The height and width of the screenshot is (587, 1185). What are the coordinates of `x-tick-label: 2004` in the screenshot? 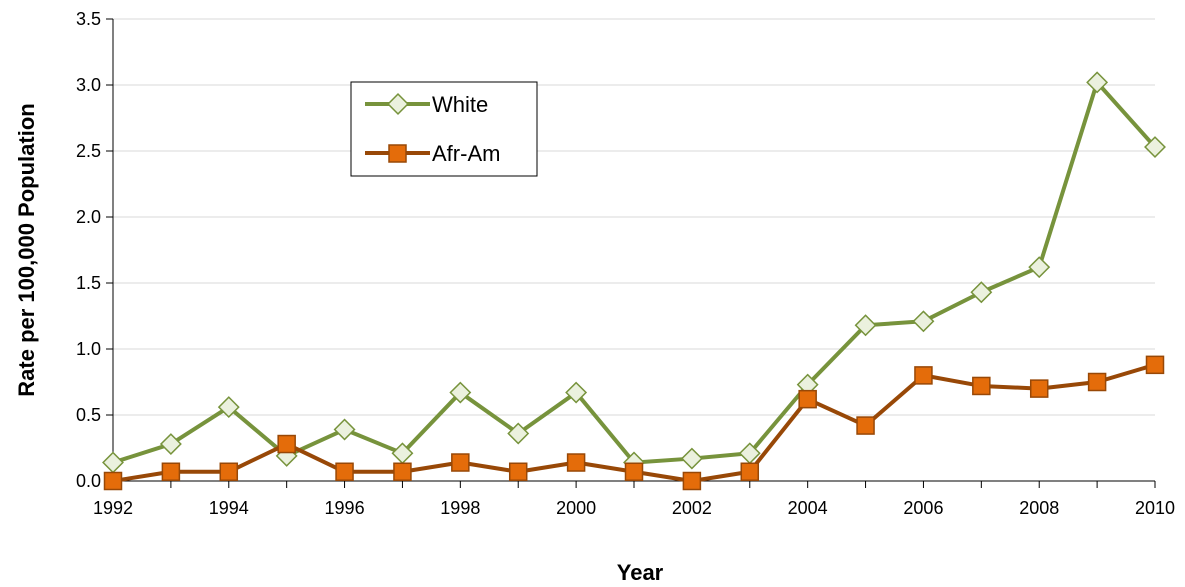 It's located at (808, 508).